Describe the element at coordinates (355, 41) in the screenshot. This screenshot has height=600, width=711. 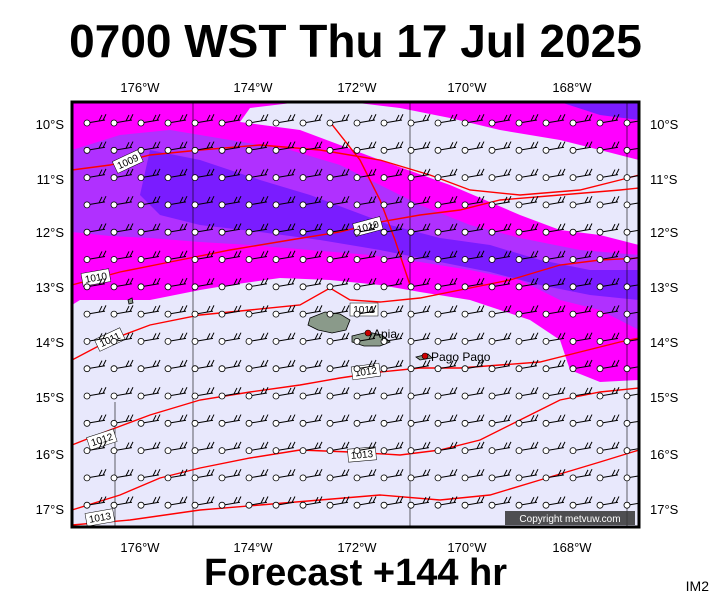
I see `map-title: 0700 WST Thu 17 Jul 2025` at that location.